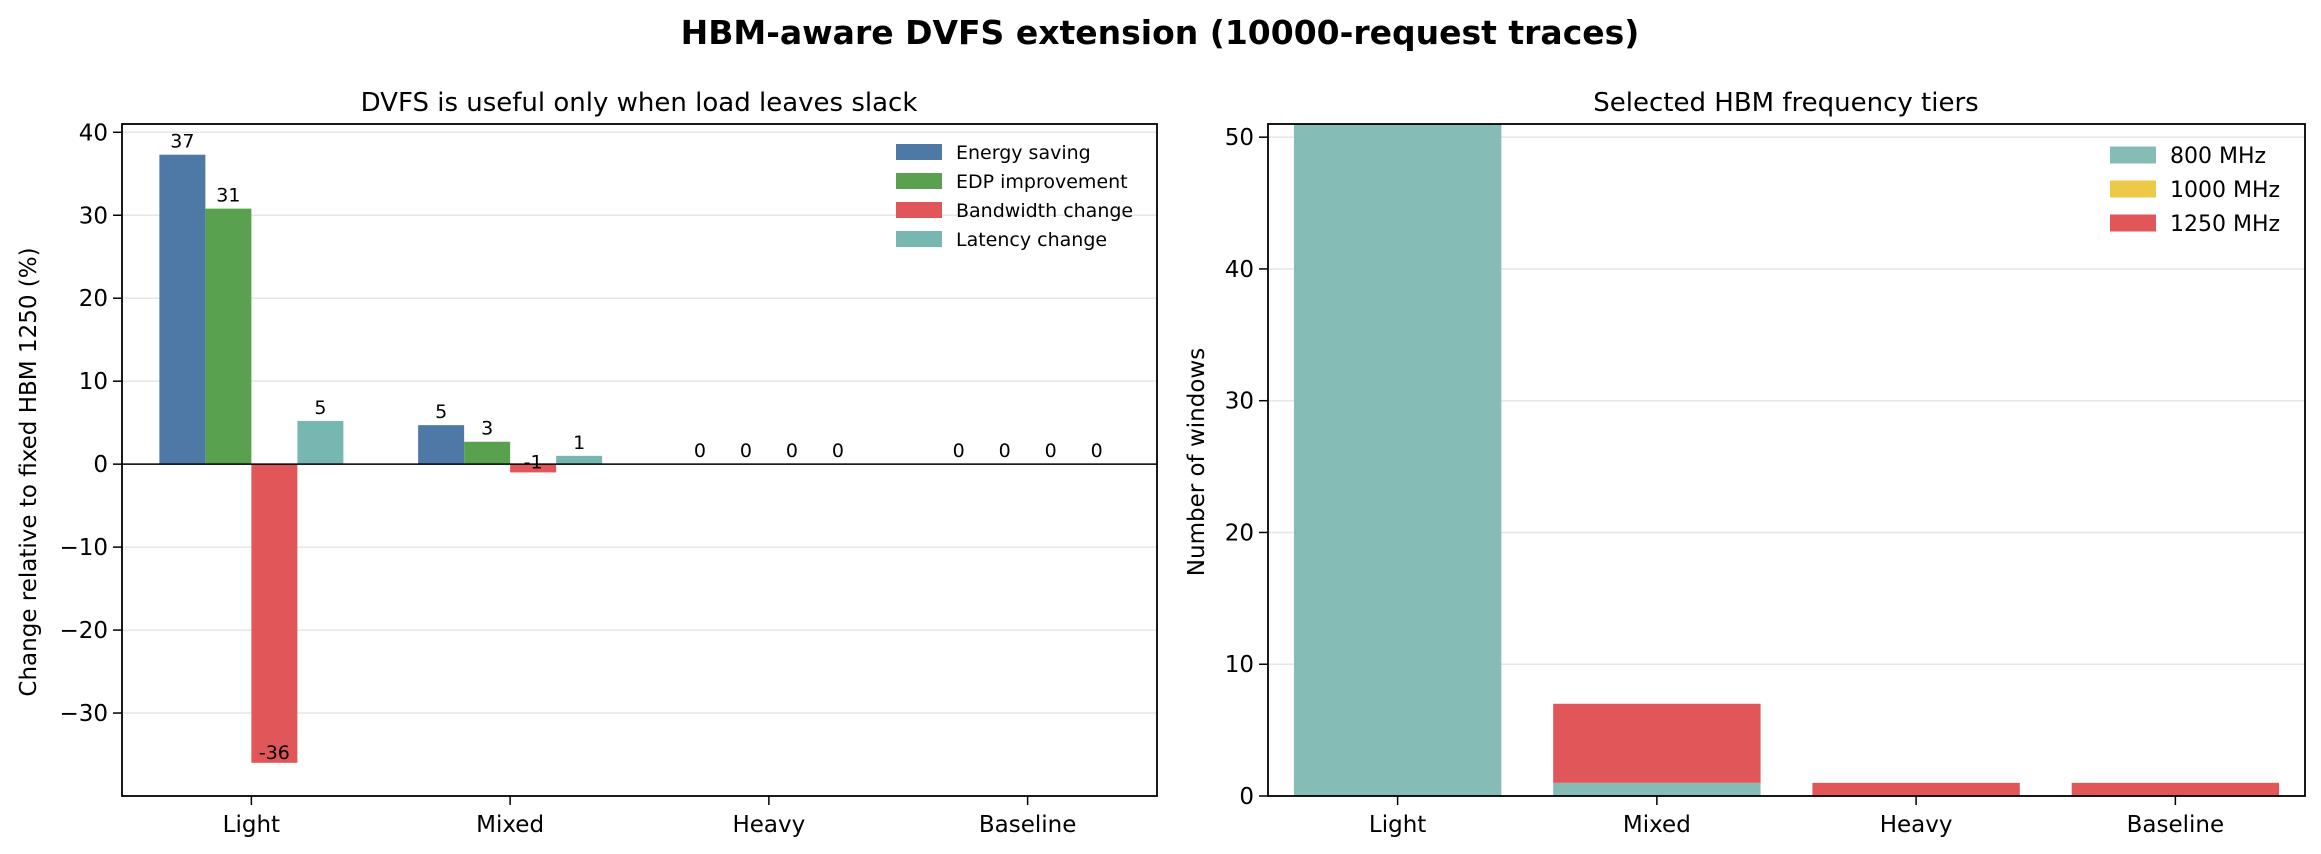 This screenshot has height=854, width=2321. Describe the element at coordinates (29, 471) in the screenshot. I see `left-chart-ylabel: Change relative to fixed HBM 1250 (%)` at that location.